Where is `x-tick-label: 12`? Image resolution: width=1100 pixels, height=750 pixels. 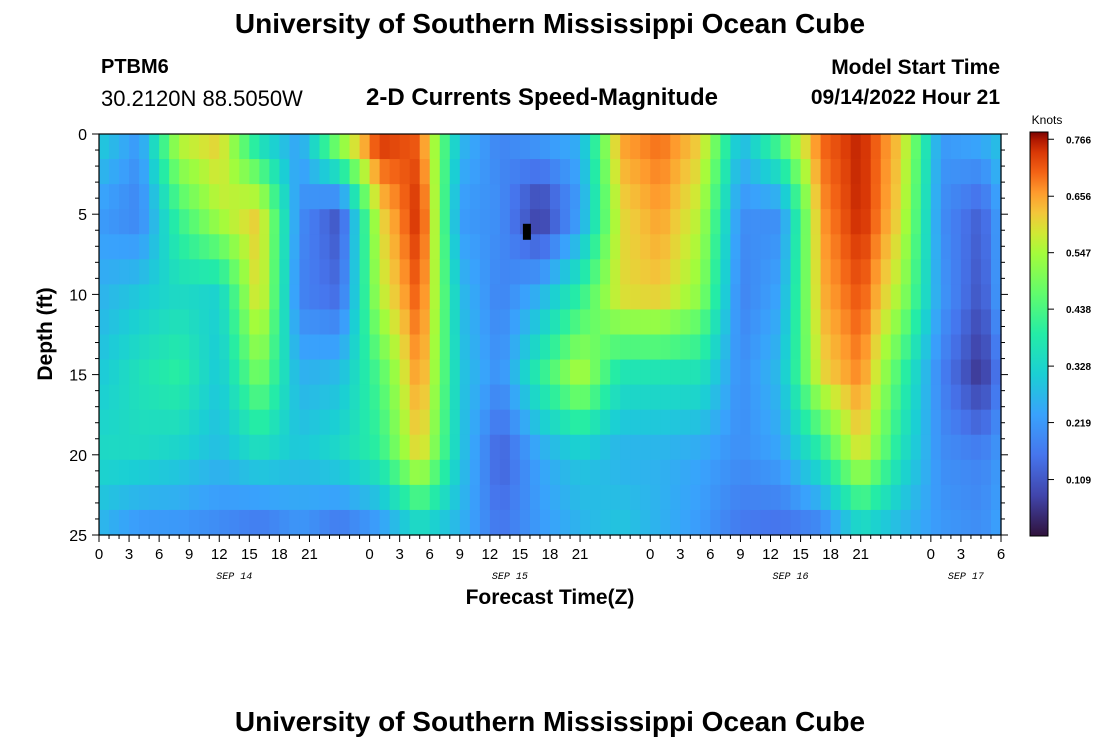
x-tick-label: 12 is located at coordinates (770, 554).